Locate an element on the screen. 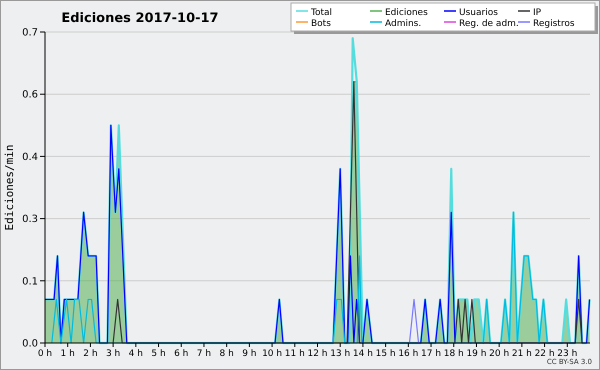 The height and width of the screenshot is (370, 600). x-tick-label: 23 h is located at coordinates (567, 354).